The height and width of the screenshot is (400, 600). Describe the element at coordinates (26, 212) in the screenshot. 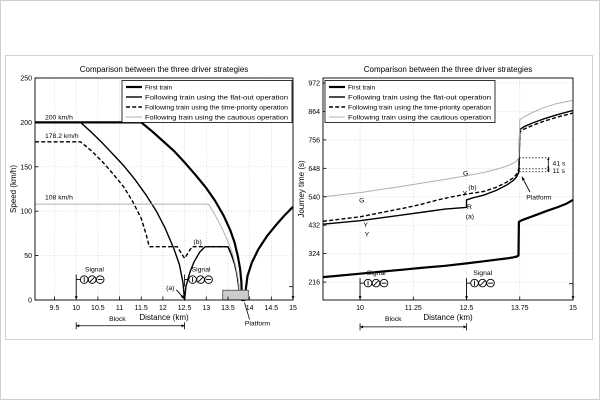

I see `y-tick-label: 100` at that location.